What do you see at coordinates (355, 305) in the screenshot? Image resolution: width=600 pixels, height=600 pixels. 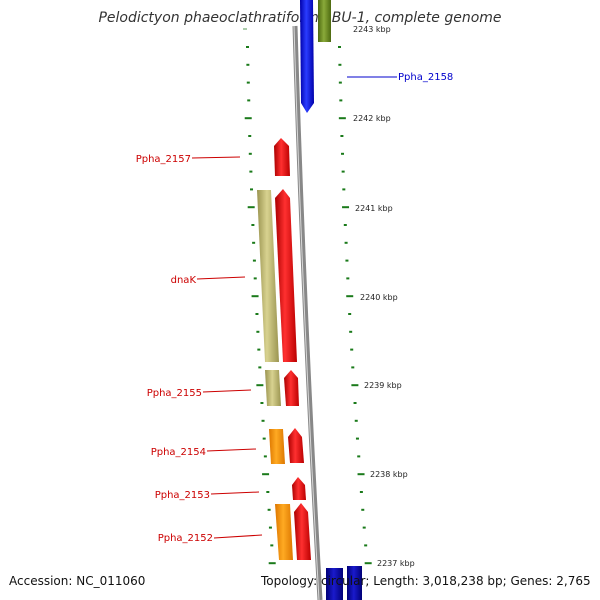 I see `minor-ticks-right` at bounding box center [355, 305].